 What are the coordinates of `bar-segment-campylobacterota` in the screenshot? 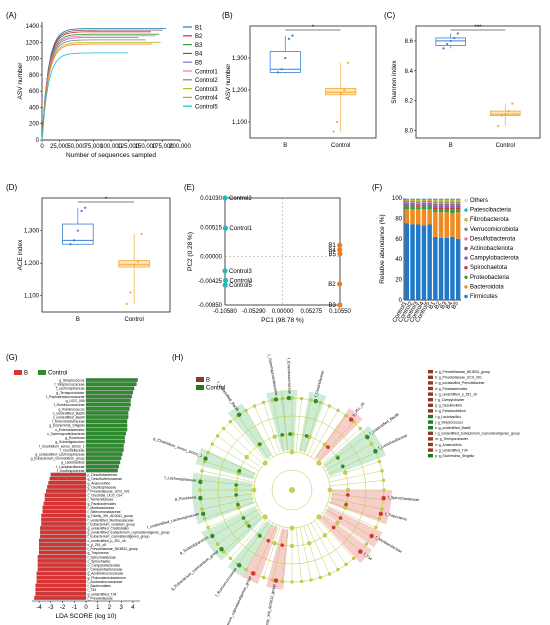 It's located at (446, 206).